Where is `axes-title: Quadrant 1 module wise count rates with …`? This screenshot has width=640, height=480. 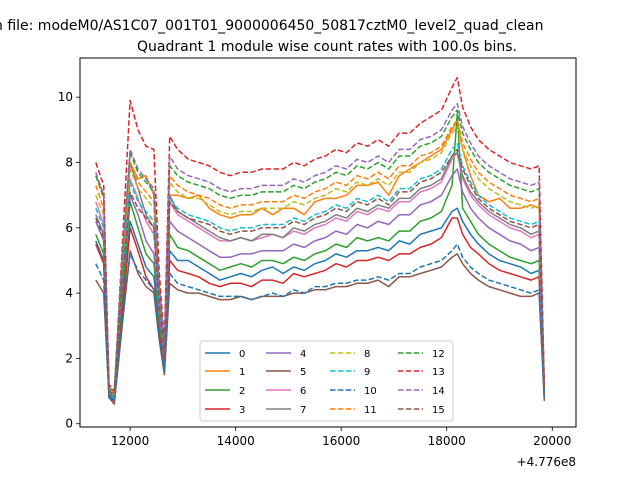 axes-title: Quadrant 1 module wise count rates with … is located at coordinates (327, 47).